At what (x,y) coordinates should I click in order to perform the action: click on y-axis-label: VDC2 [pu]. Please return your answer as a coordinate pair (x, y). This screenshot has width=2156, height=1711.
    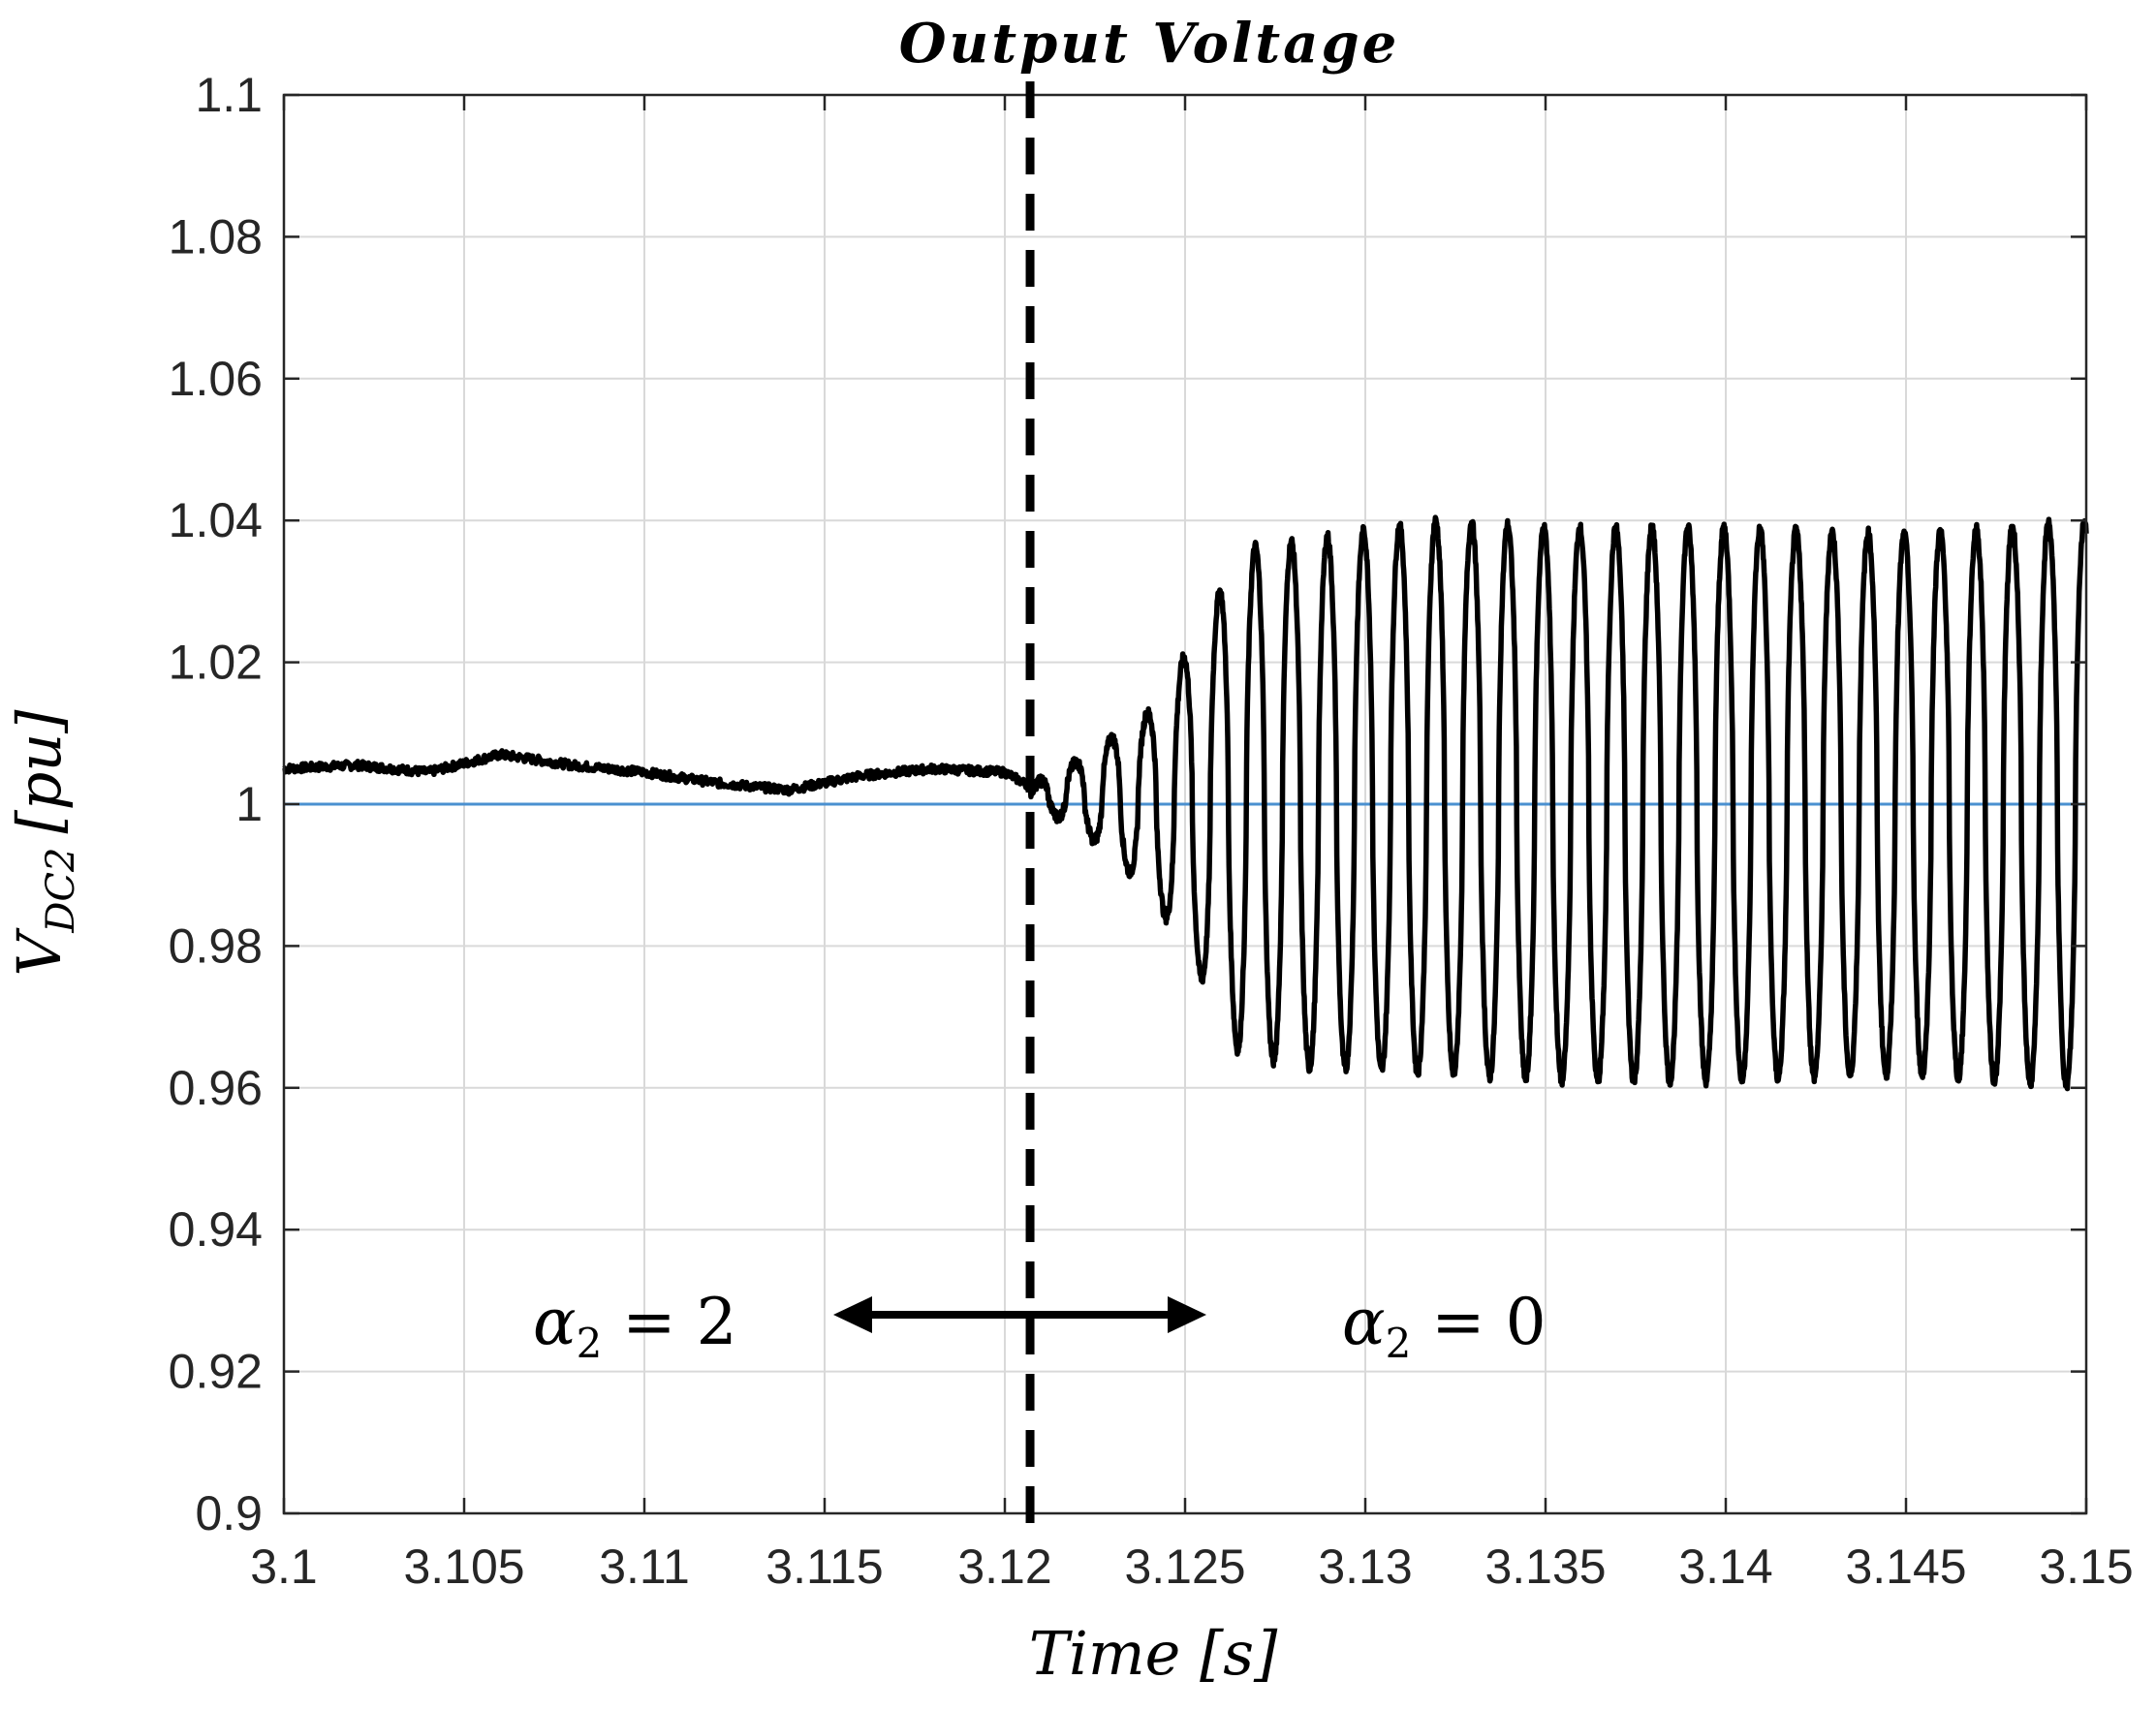
    Looking at the image, I should click on (43, 843).